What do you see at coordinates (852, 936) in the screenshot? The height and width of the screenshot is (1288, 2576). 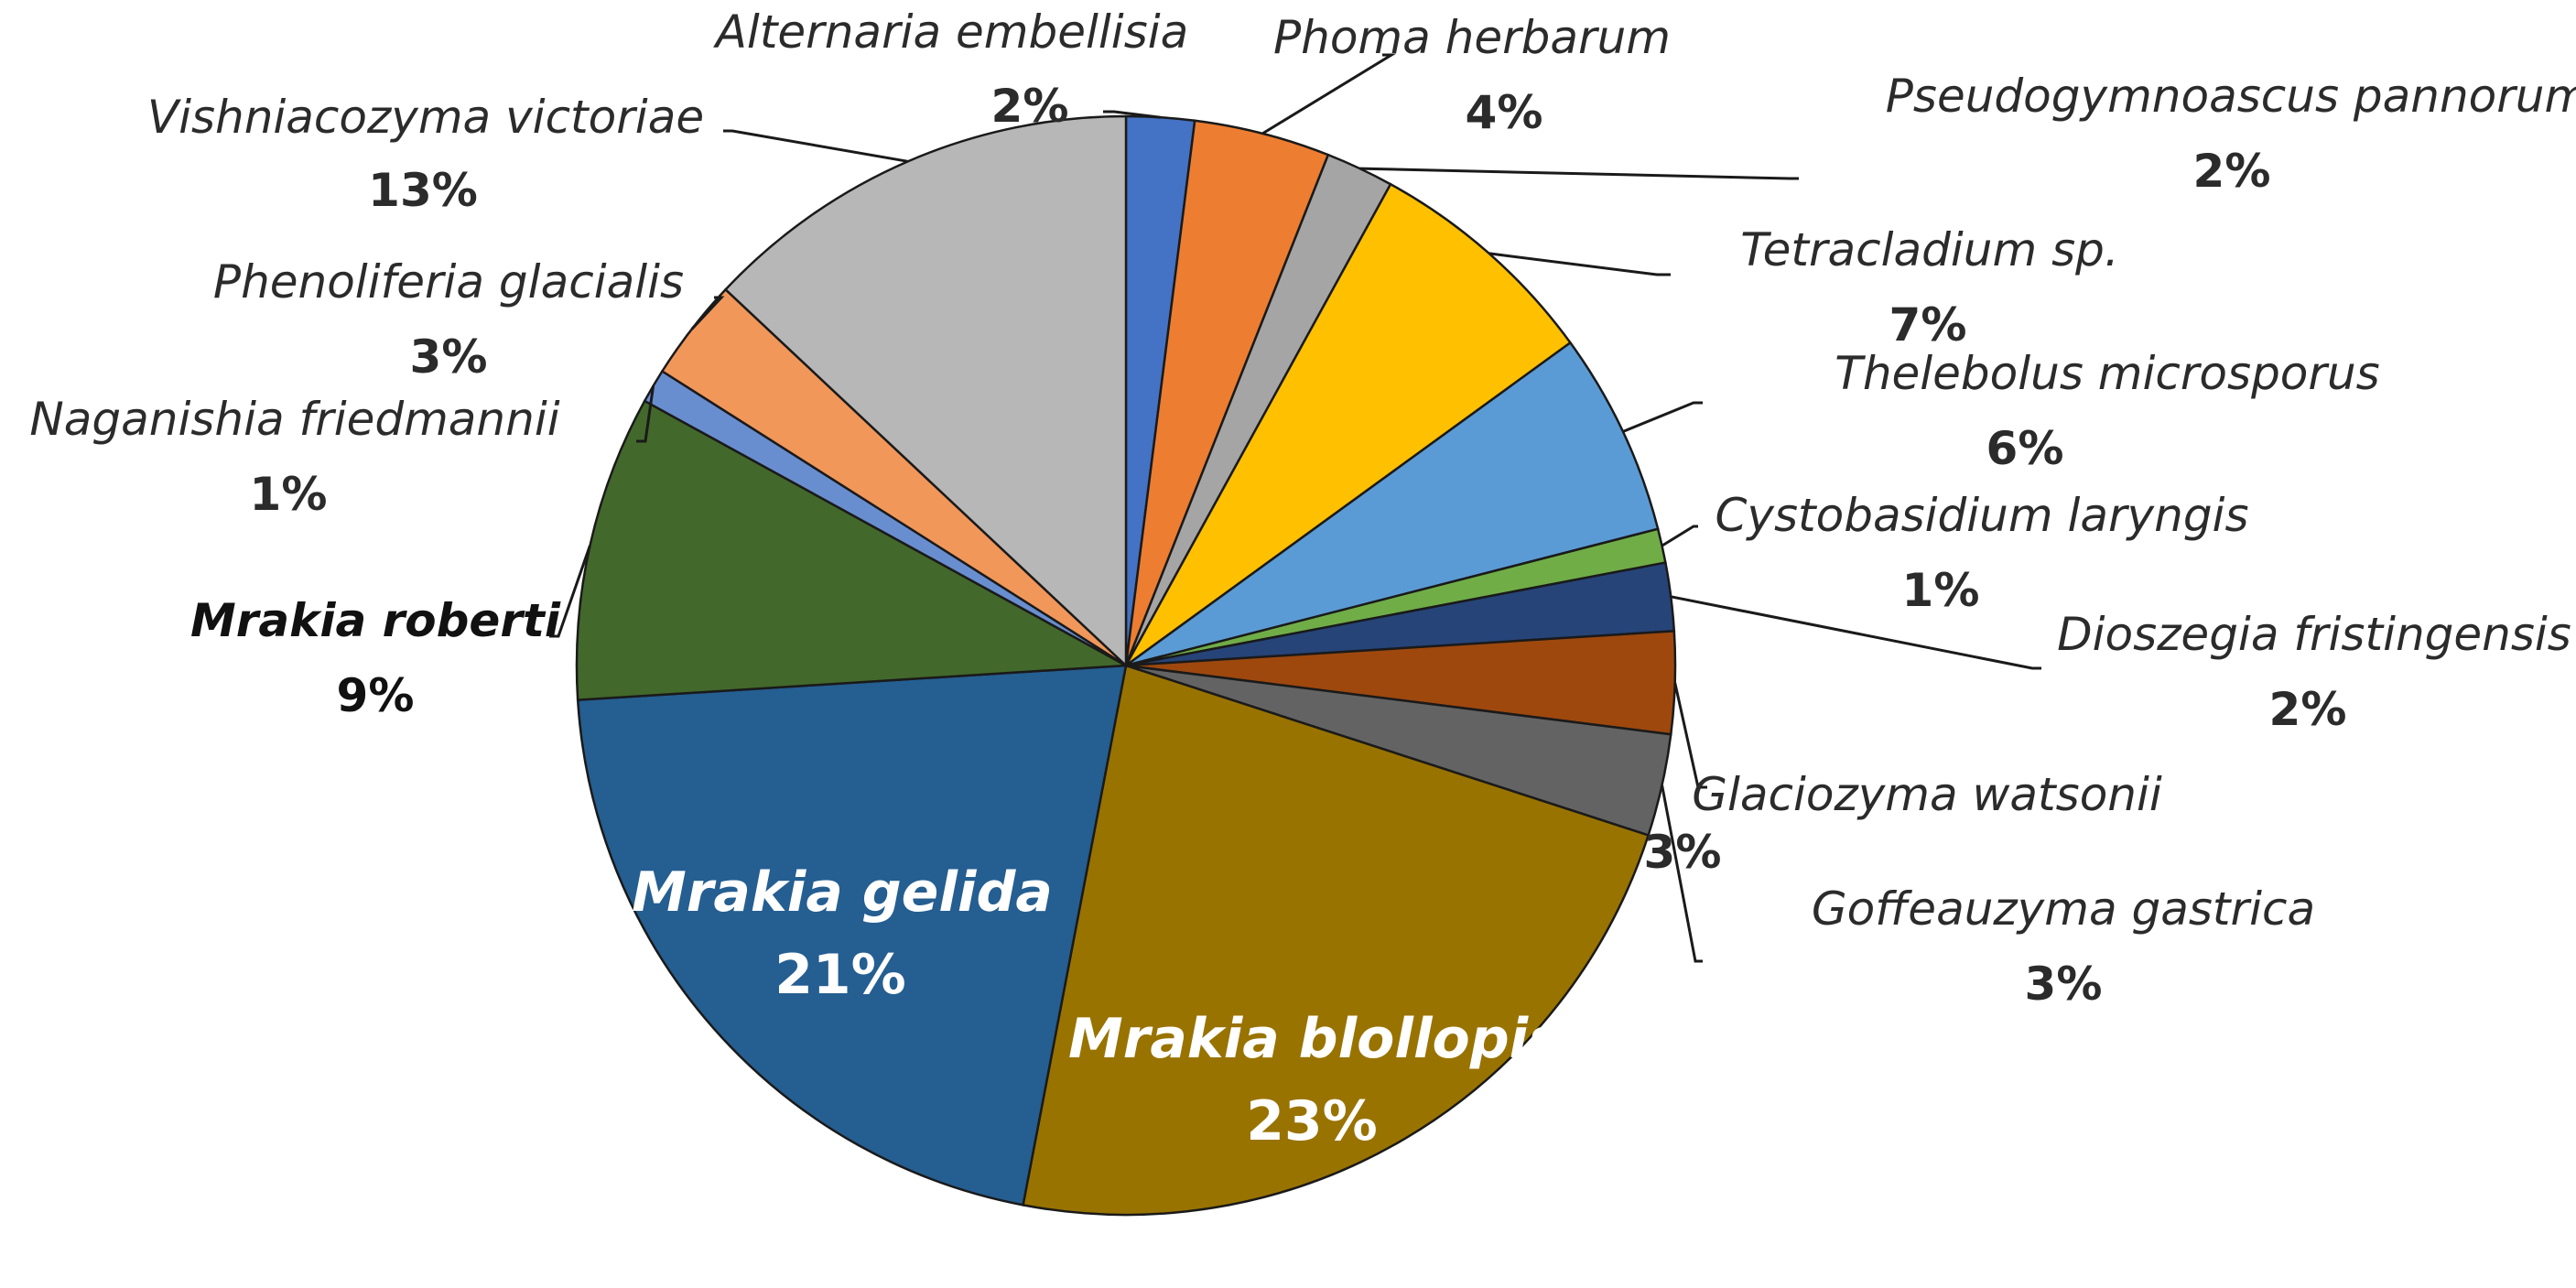 I see `slice-mrakia-gelida` at bounding box center [852, 936].